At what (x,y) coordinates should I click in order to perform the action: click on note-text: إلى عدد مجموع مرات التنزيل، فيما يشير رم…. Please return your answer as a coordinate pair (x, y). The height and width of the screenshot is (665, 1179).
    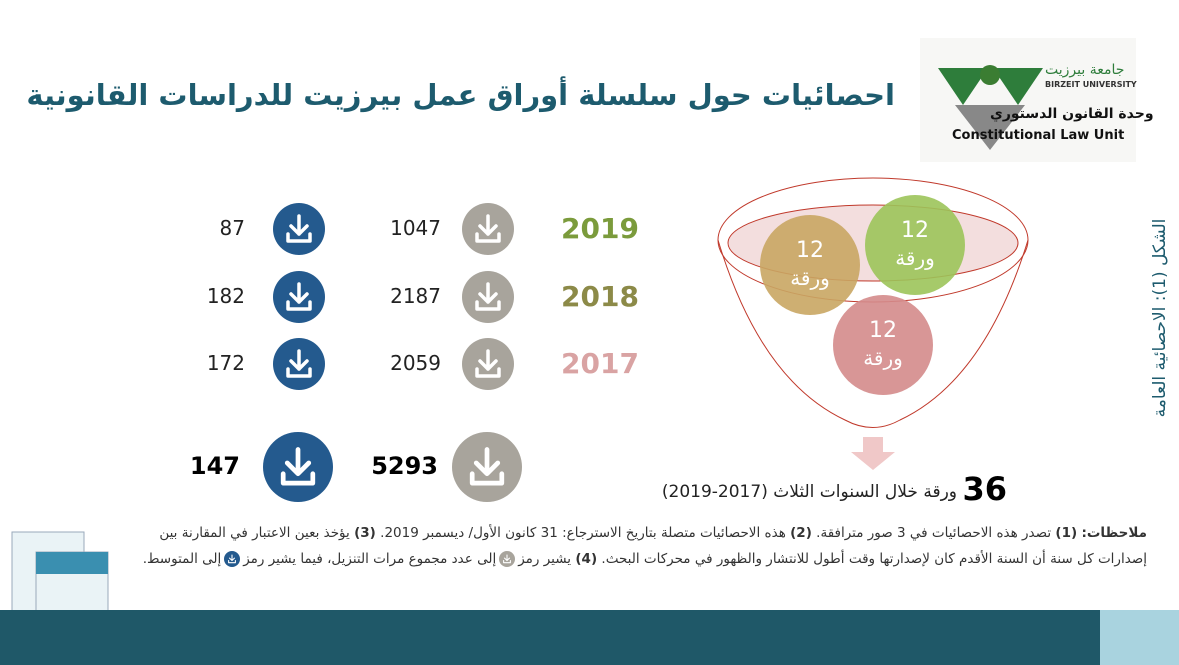
    Looking at the image, I should click on (370, 559).